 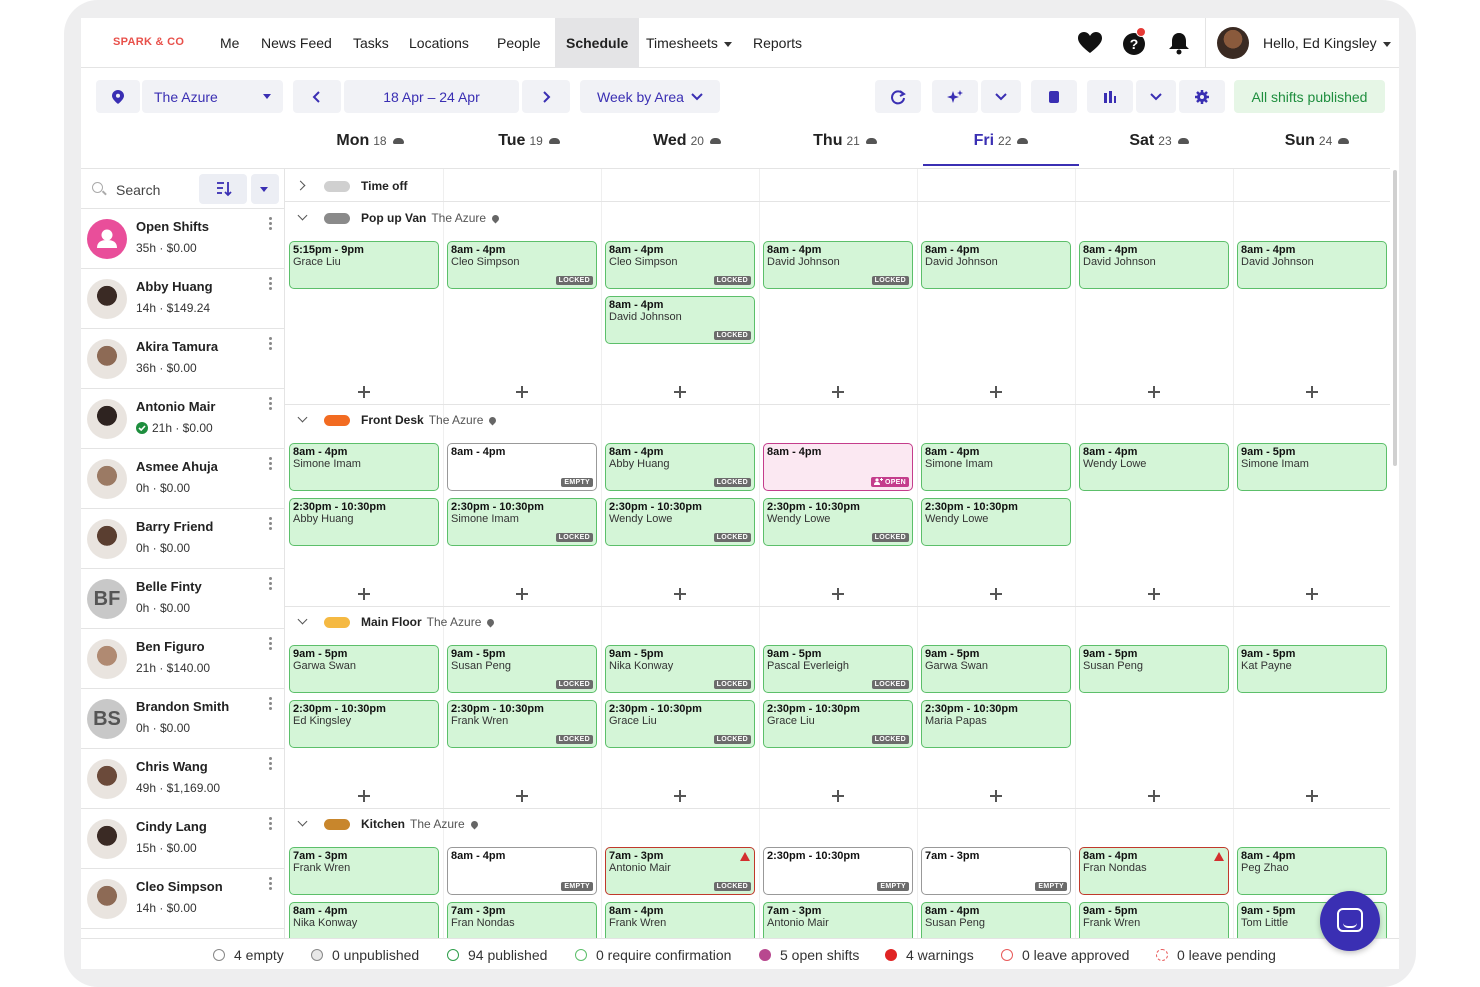 I want to click on brand-logo: SPARK & CO, so click(x=149, y=42).